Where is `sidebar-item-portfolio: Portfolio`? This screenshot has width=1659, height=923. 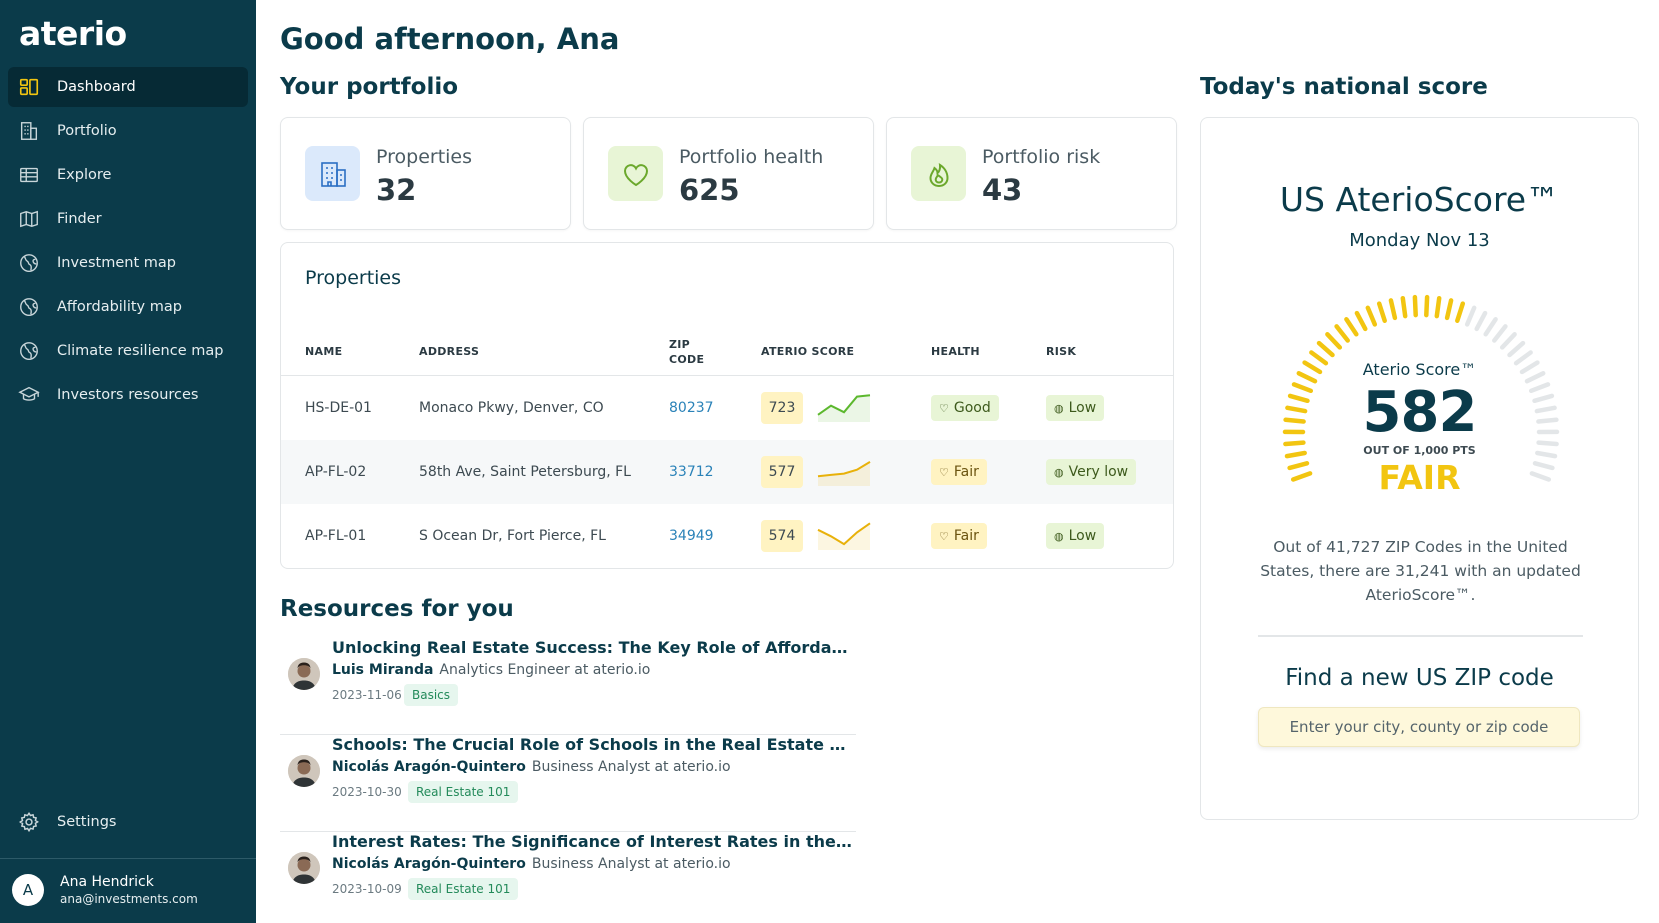 sidebar-item-portfolio: Portfolio is located at coordinates (128, 131).